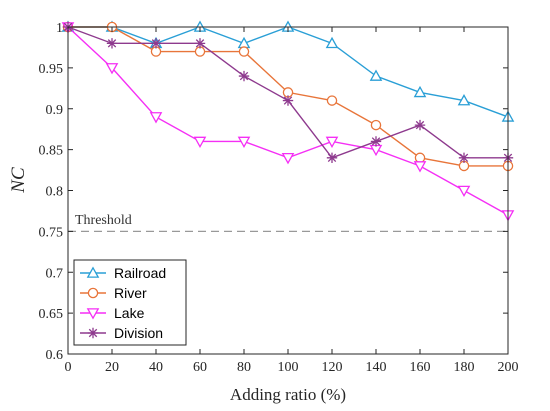  What do you see at coordinates (200, 367) in the screenshot?
I see `x-tick-label: 60` at bounding box center [200, 367].